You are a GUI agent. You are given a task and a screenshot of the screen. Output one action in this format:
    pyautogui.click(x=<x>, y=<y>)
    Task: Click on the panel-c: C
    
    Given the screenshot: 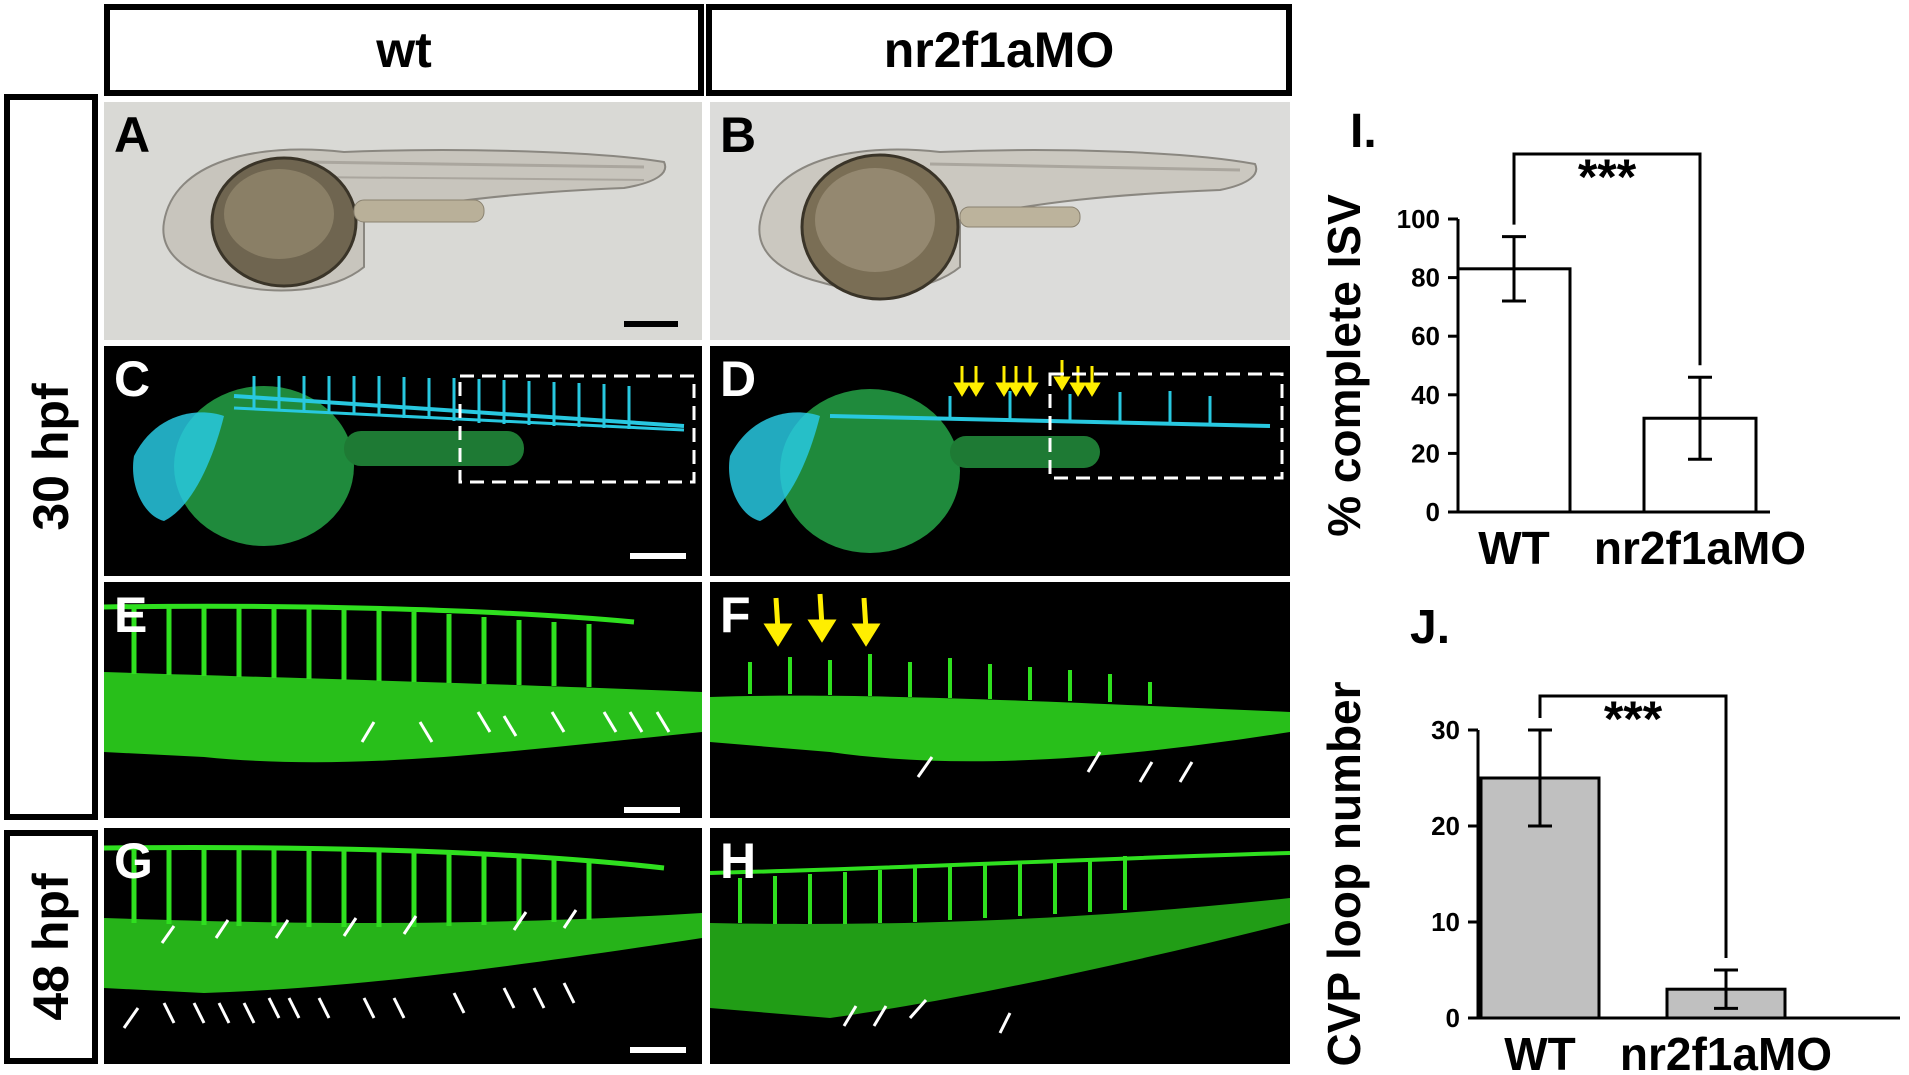 What is the action you would take?
    pyautogui.click(x=403, y=461)
    